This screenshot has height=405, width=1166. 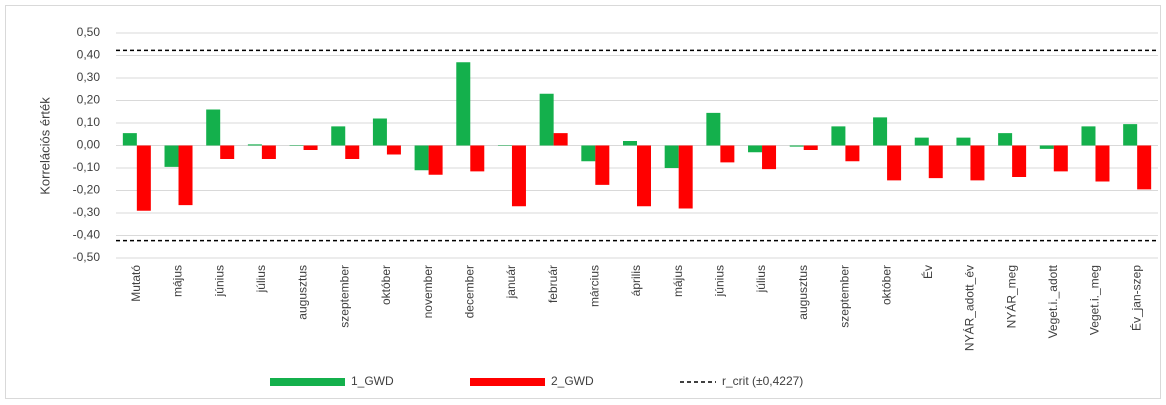 I want to click on legend-label: 1_GWD, so click(x=372, y=381).